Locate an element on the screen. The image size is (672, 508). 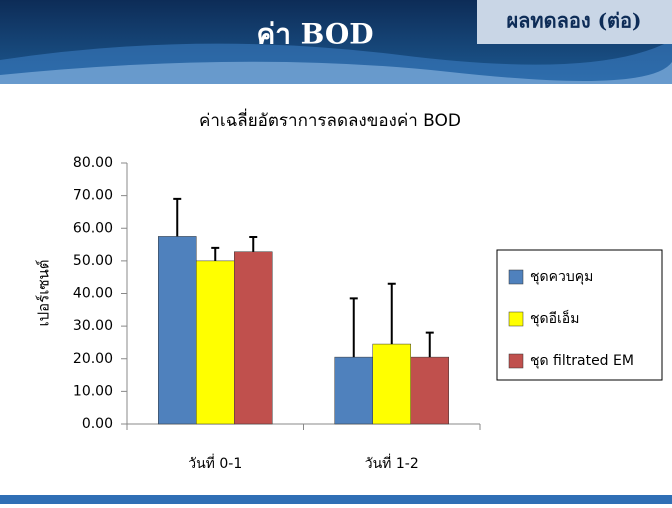
slide-title: ค่า BOD is located at coordinates (314, 34).